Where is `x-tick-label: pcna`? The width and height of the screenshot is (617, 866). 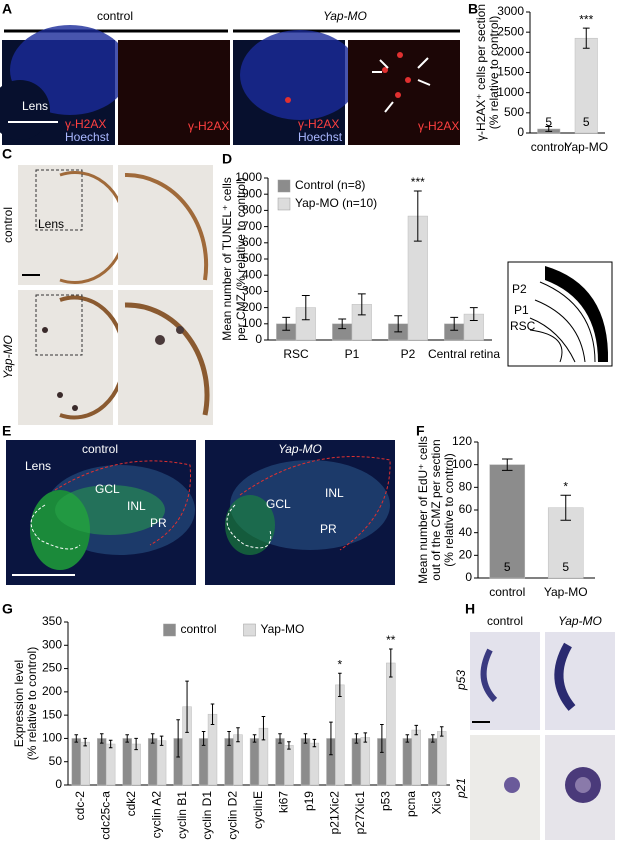
x-tick-label: pcna is located at coordinates (411, 804).